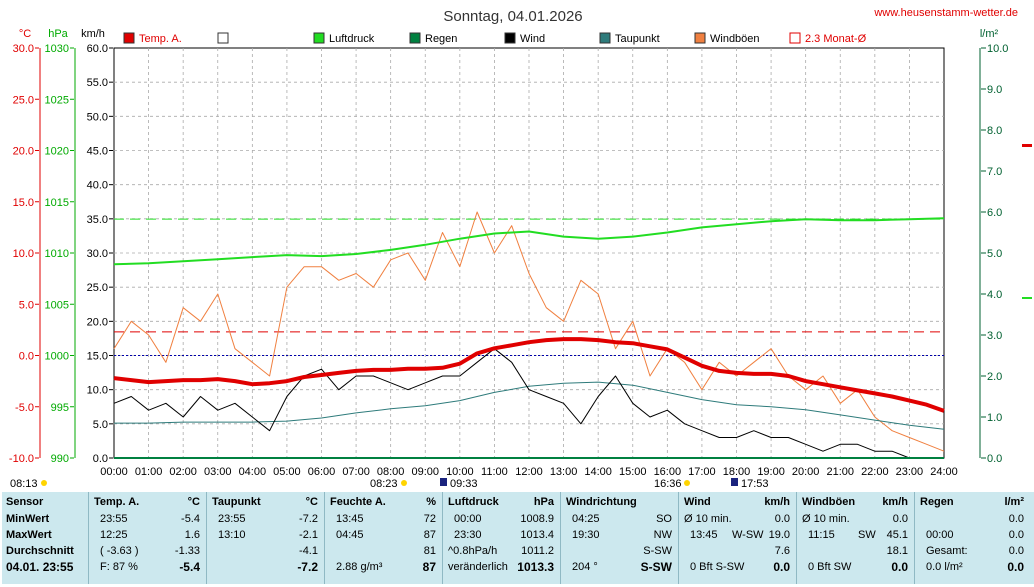 The width and height of the screenshot is (1034, 587). What do you see at coordinates (97, 322) in the screenshot?
I see `wind-tick-label: 20.0` at bounding box center [97, 322].